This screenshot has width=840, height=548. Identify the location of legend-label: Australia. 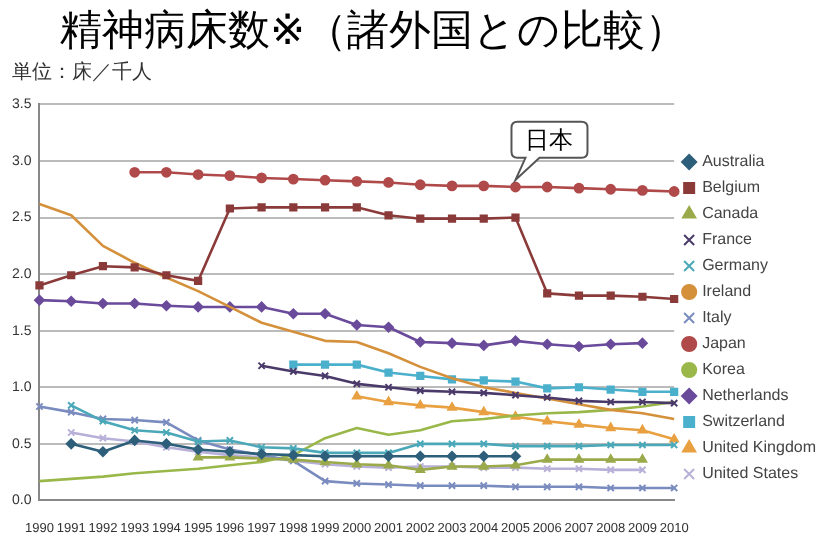
(734, 161).